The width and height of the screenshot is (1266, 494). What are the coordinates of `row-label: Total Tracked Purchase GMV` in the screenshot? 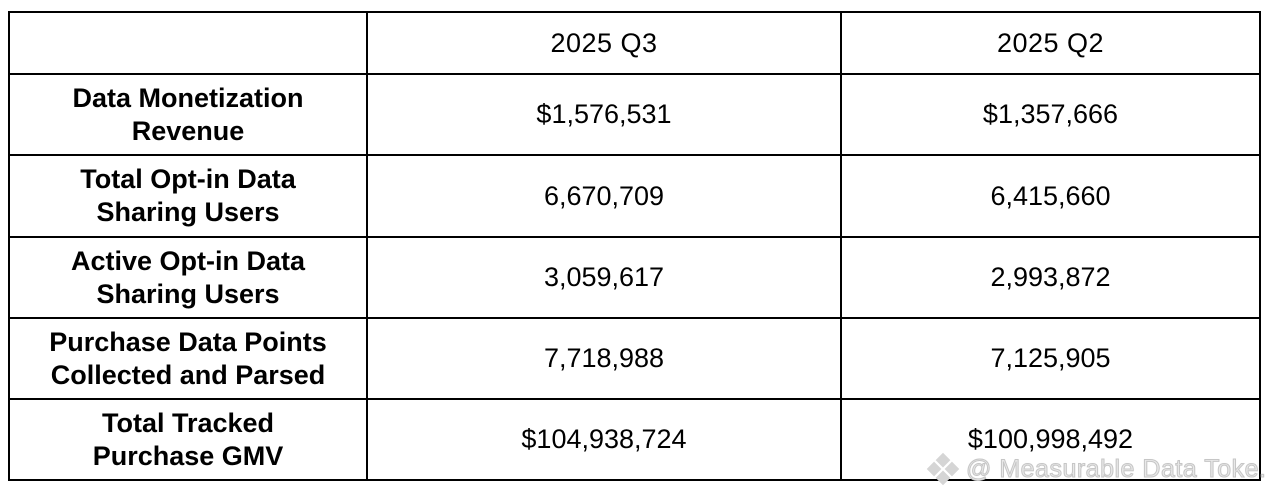 It's located at (188, 439).